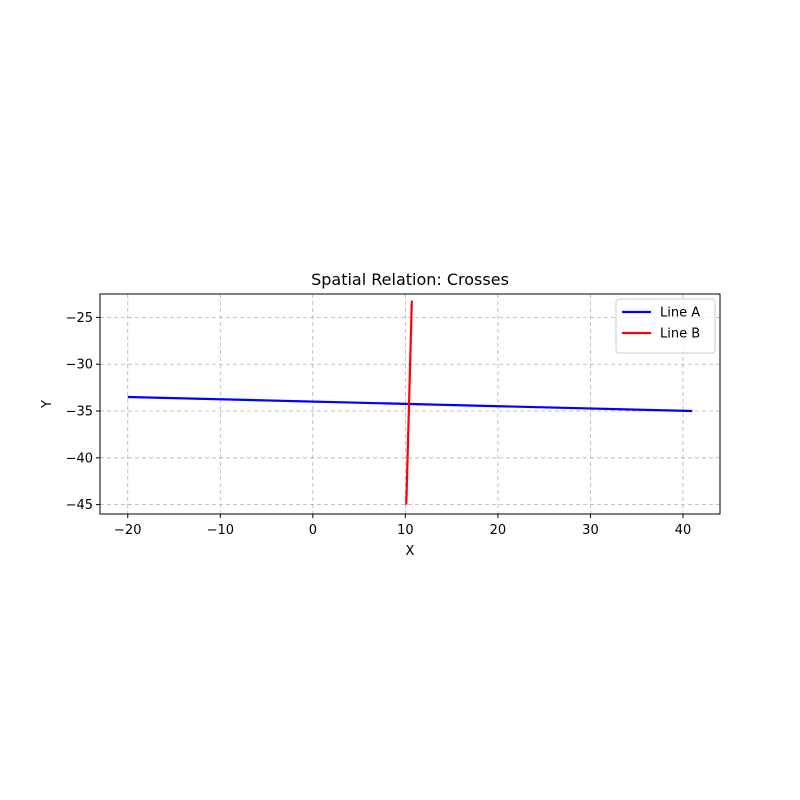 Image resolution: width=800 pixels, height=800 pixels. I want to click on chart-title: Spatial Relation: Crosses, so click(410, 279).